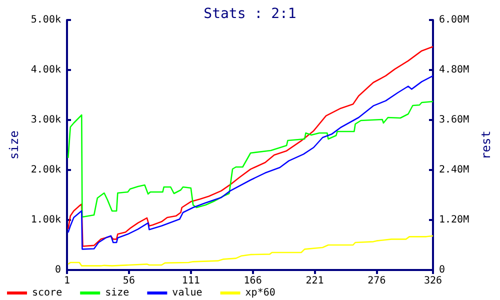 The height and width of the screenshot is (300, 500). Describe the element at coordinates (45, 170) in the screenshot. I see `y-tick-label: 2.00k` at that location.